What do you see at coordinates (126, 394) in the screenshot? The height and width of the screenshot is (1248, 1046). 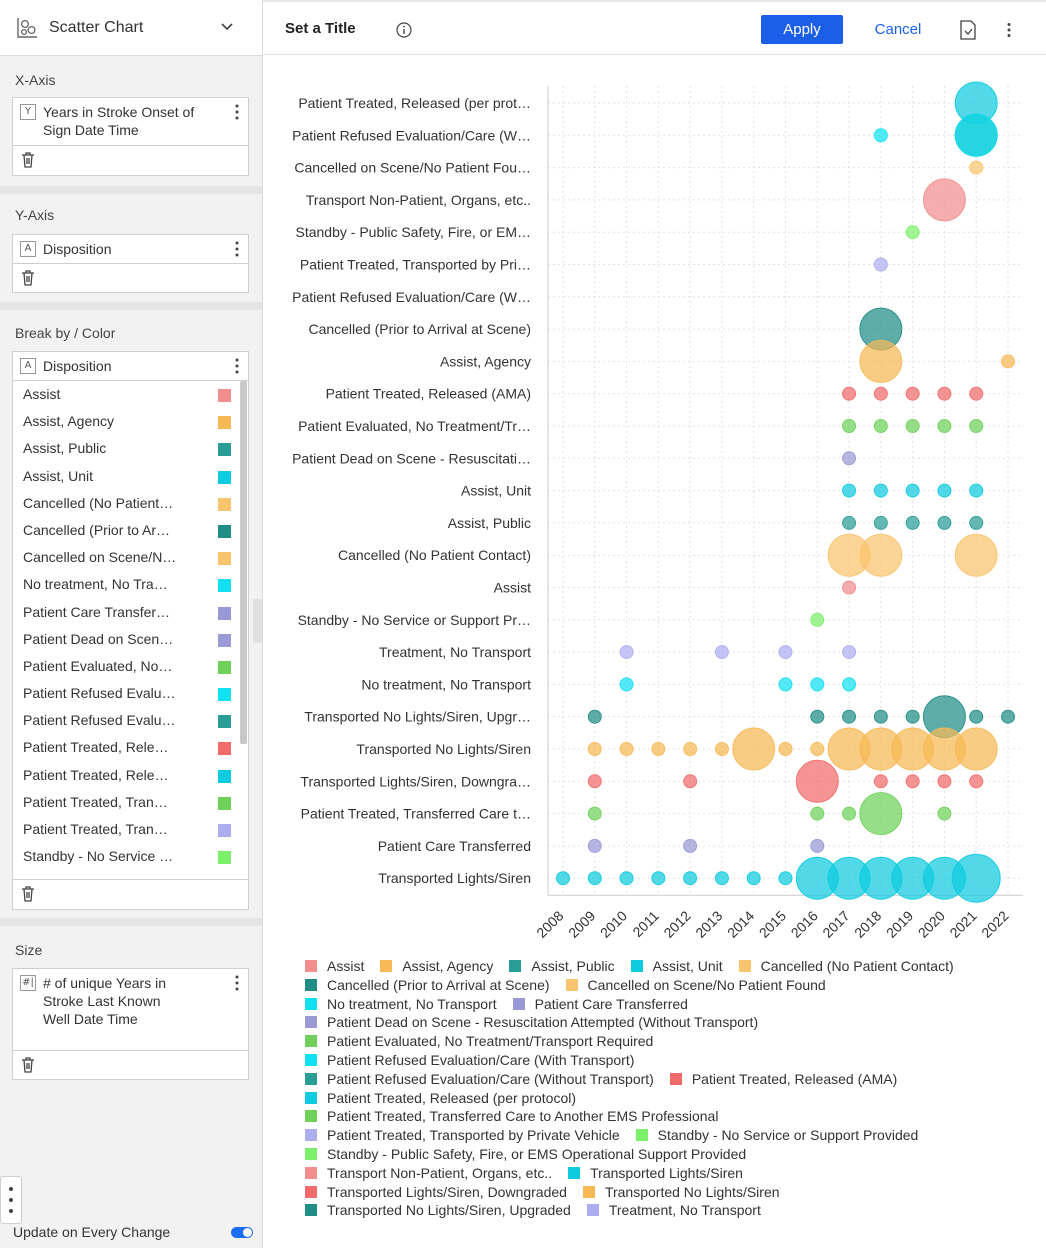 I see `color-list-item: Assist` at bounding box center [126, 394].